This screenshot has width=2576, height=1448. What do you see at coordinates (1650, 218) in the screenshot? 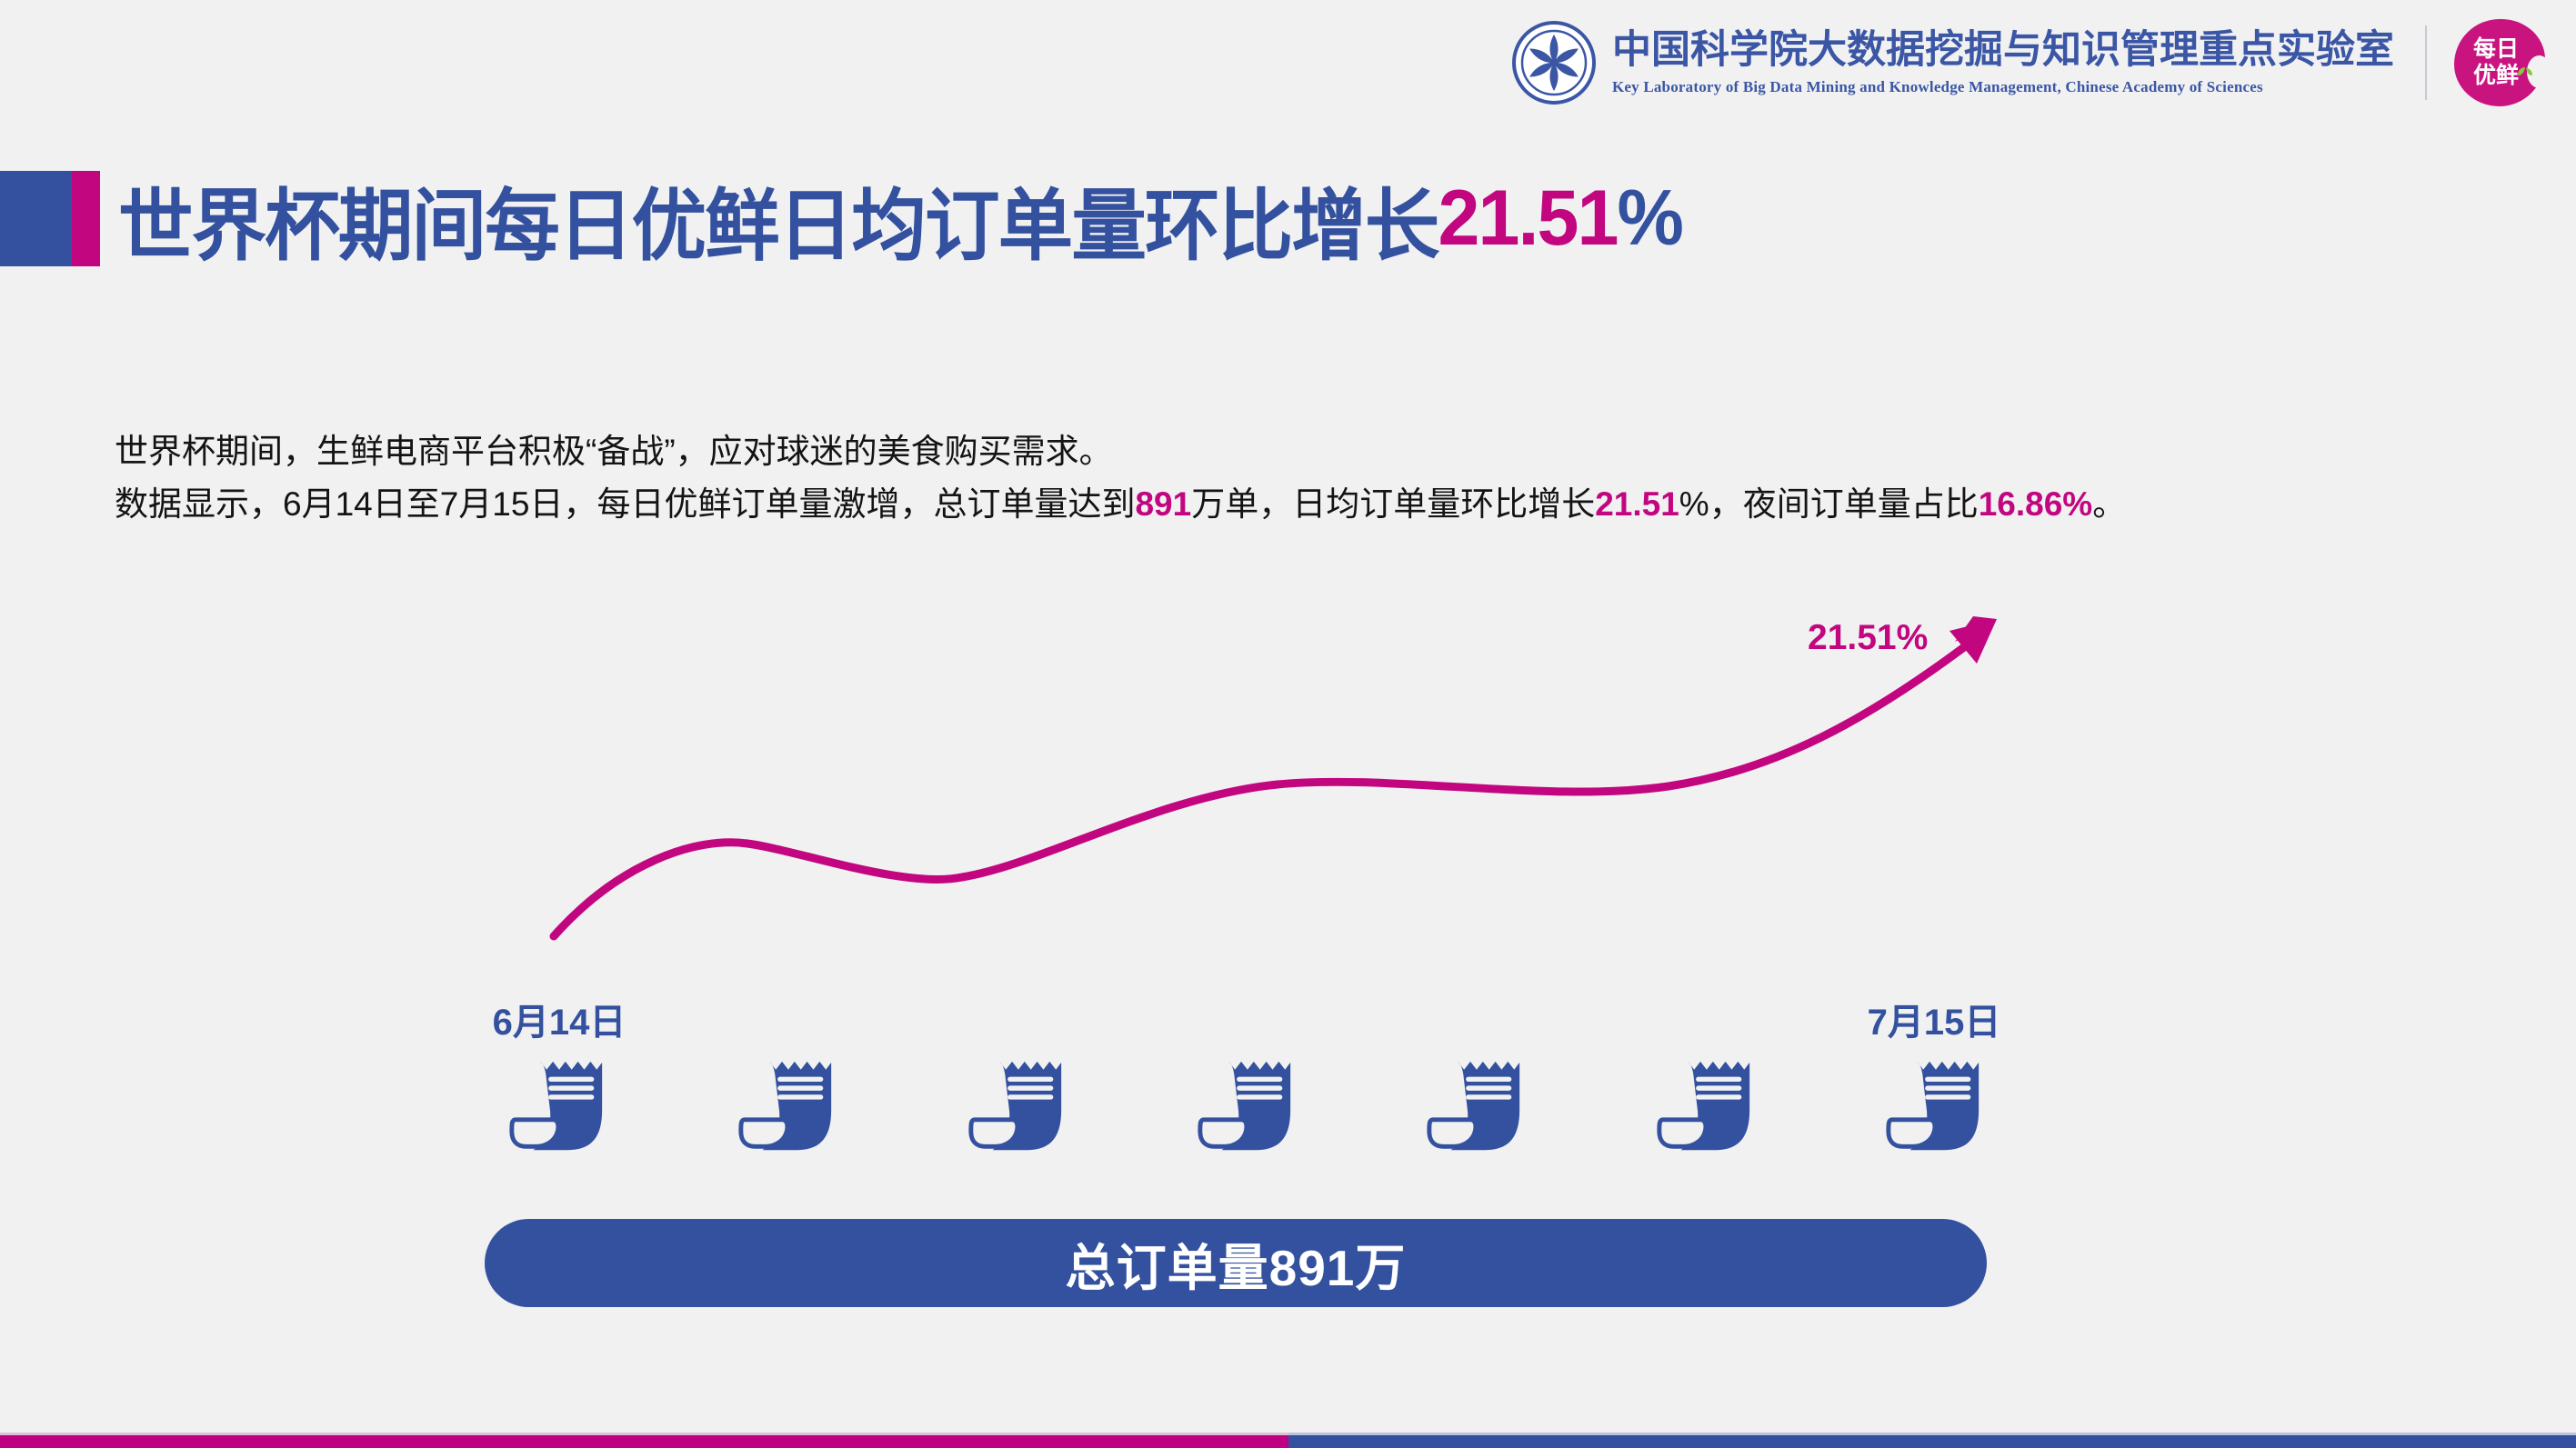
I see `title-percent-sign: %` at bounding box center [1650, 218].